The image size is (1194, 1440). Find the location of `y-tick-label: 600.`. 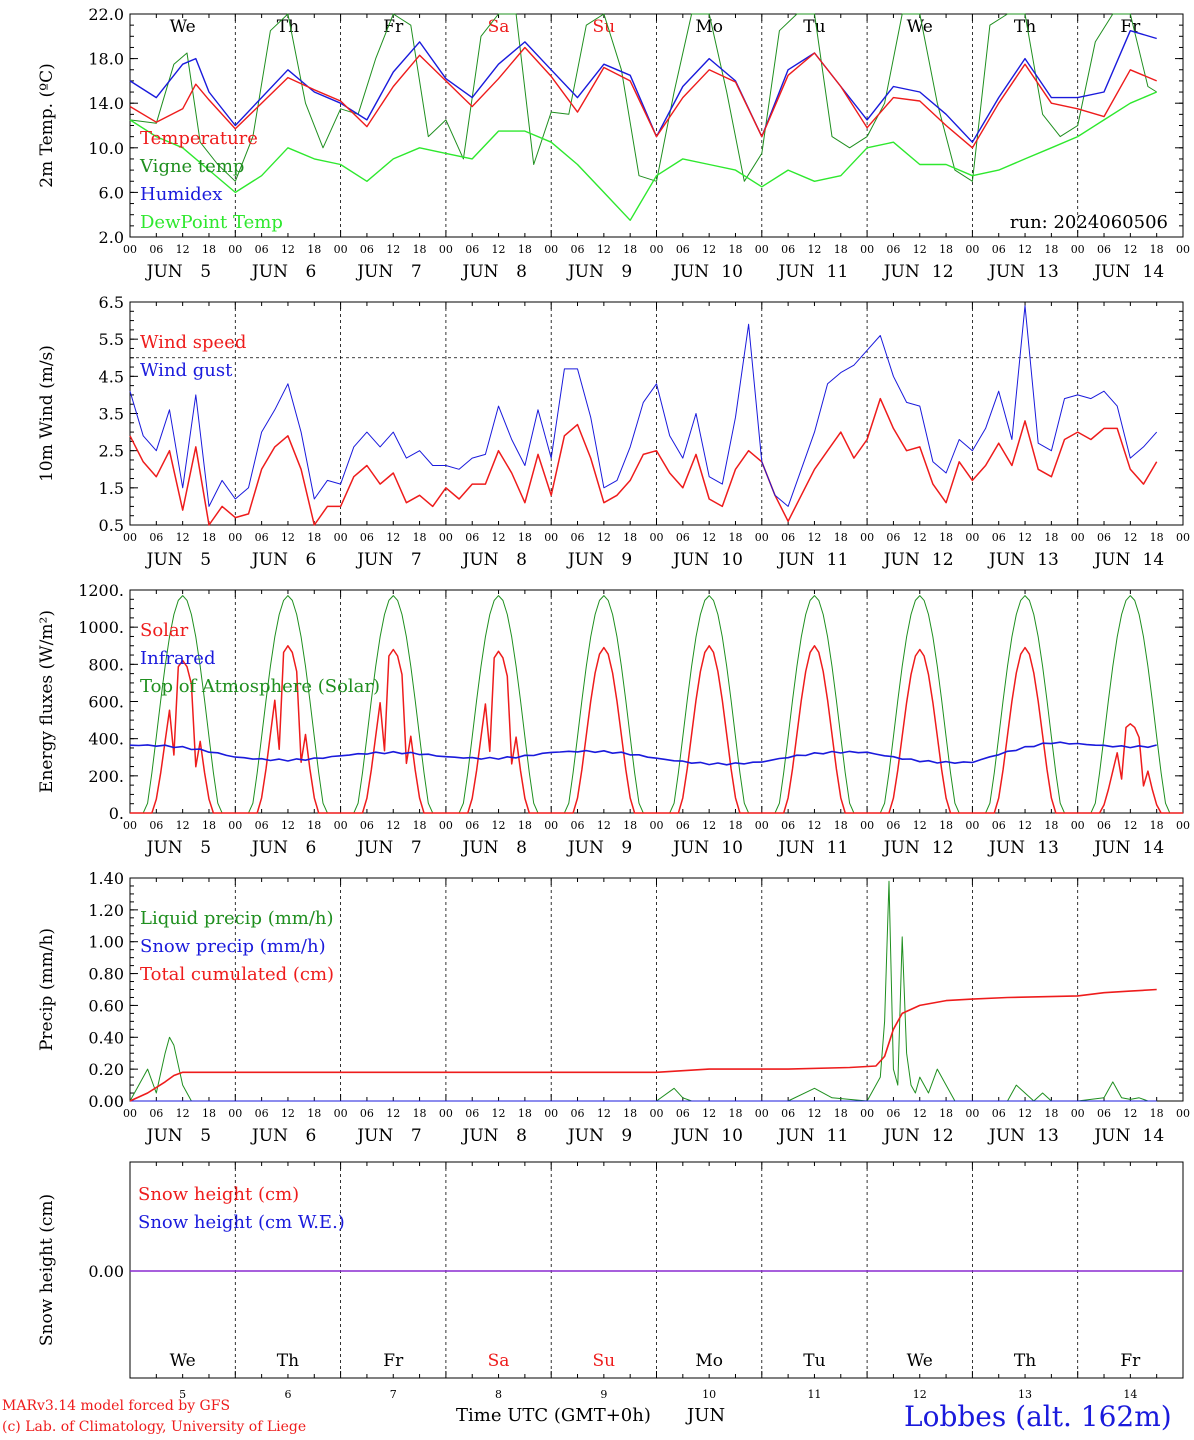

y-tick-label: 600. is located at coordinates (106, 702).